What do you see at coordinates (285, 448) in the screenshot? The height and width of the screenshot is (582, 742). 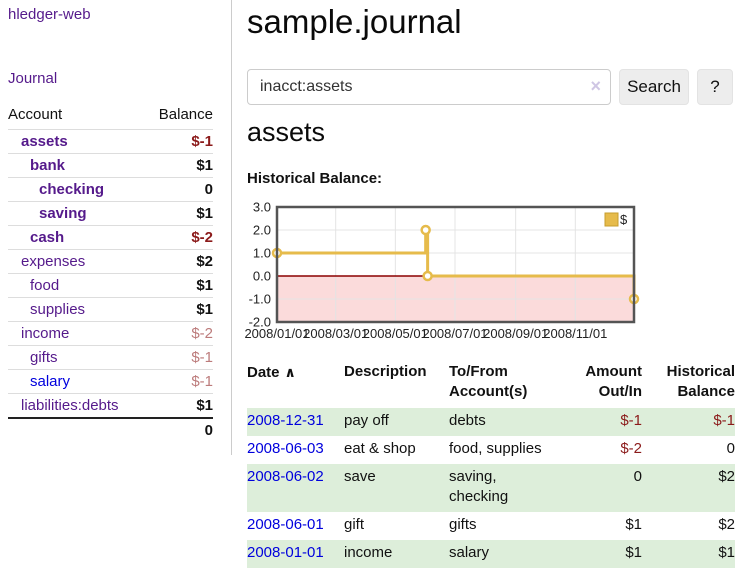 I see `transaction-date-link: 2008-06-03` at bounding box center [285, 448].